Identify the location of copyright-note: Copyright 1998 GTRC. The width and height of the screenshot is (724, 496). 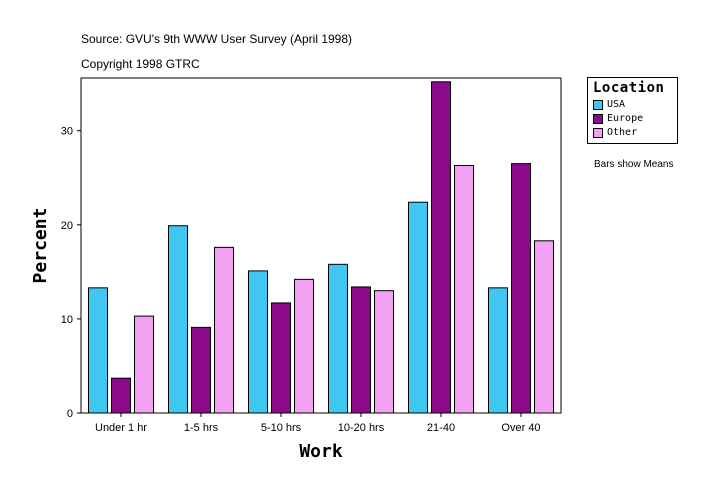
(140, 64).